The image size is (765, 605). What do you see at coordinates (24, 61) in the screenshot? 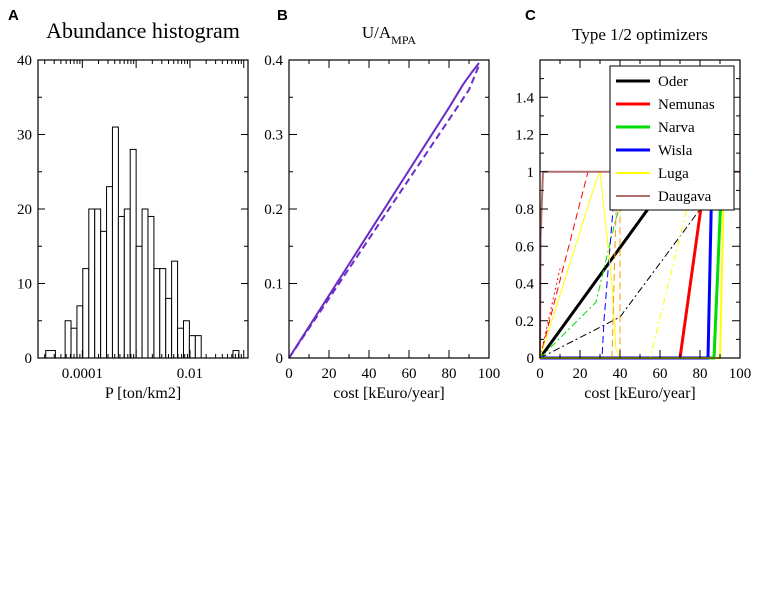
I see `y-tick-label: 40` at bounding box center [24, 61].